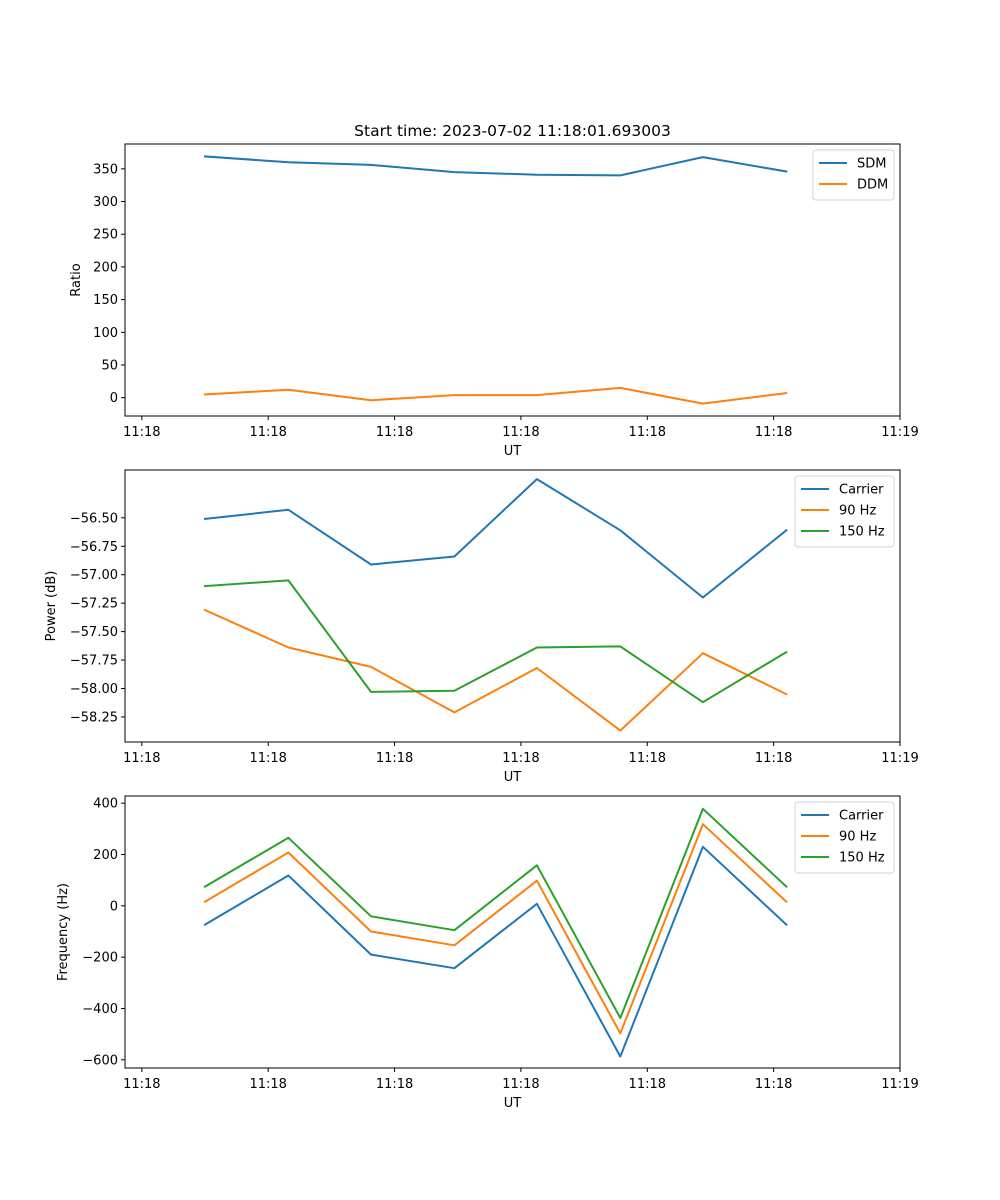 The width and height of the screenshot is (1000, 1200). I want to click on ratio-legend-label-ddm: DDM, so click(872, 185).